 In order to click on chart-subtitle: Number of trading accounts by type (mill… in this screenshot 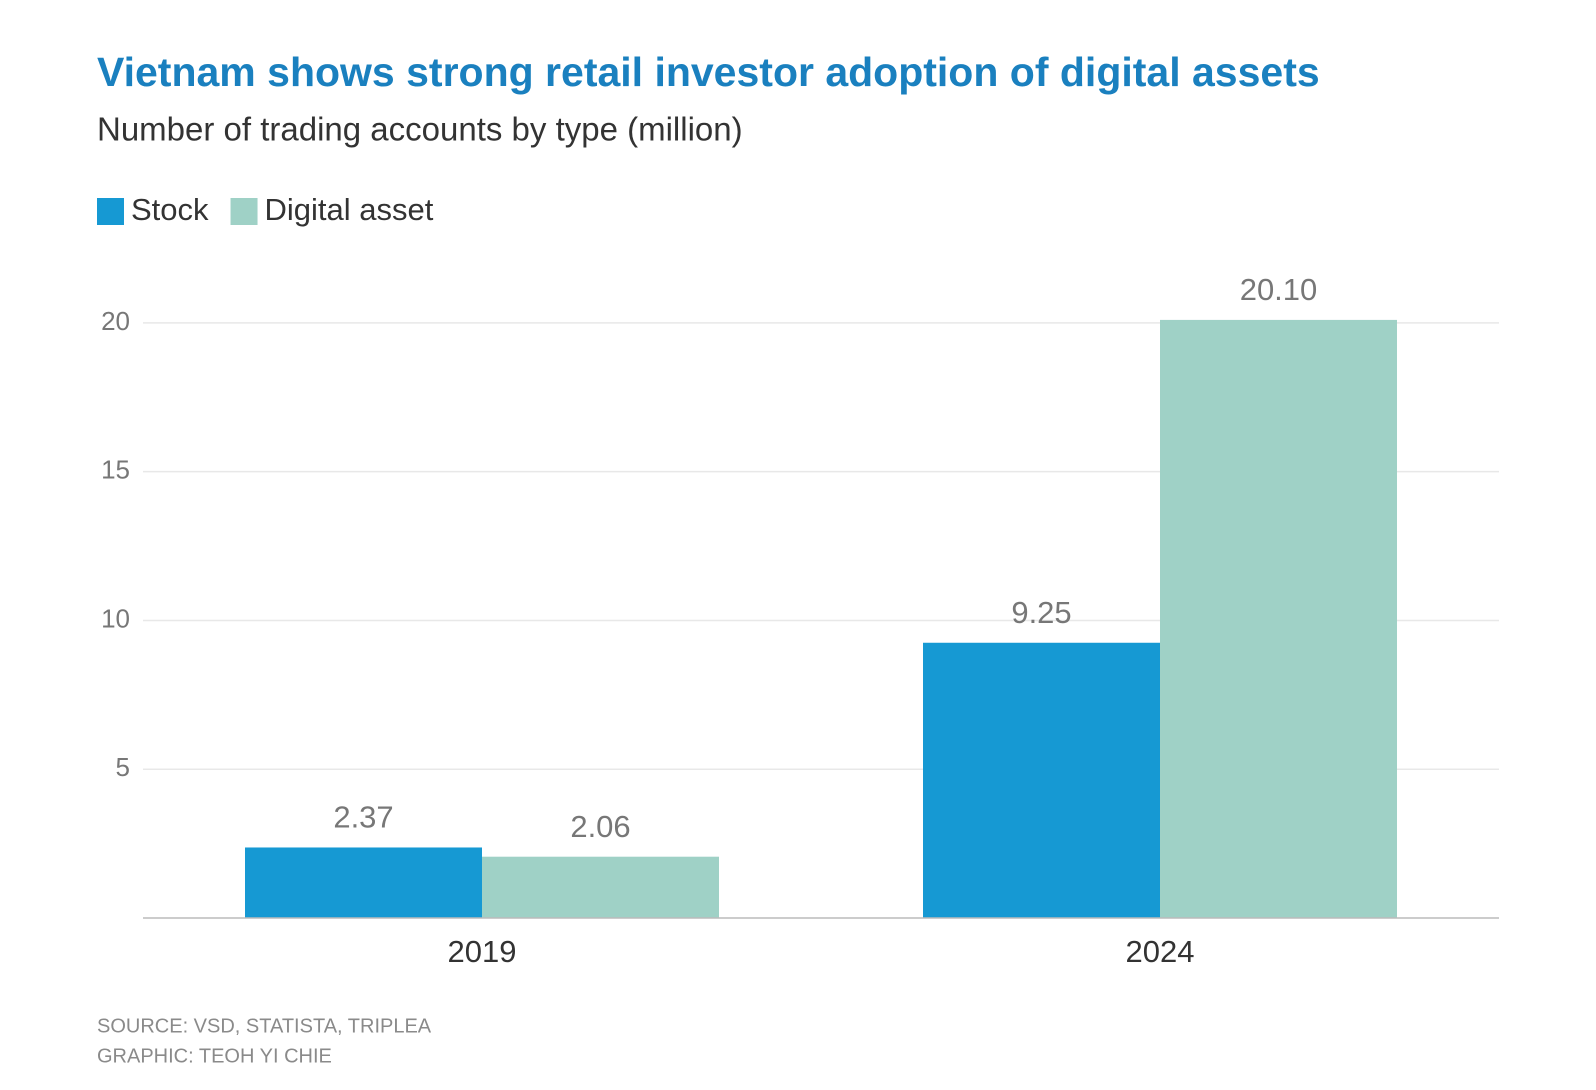, I will do `click(420, 129)`.